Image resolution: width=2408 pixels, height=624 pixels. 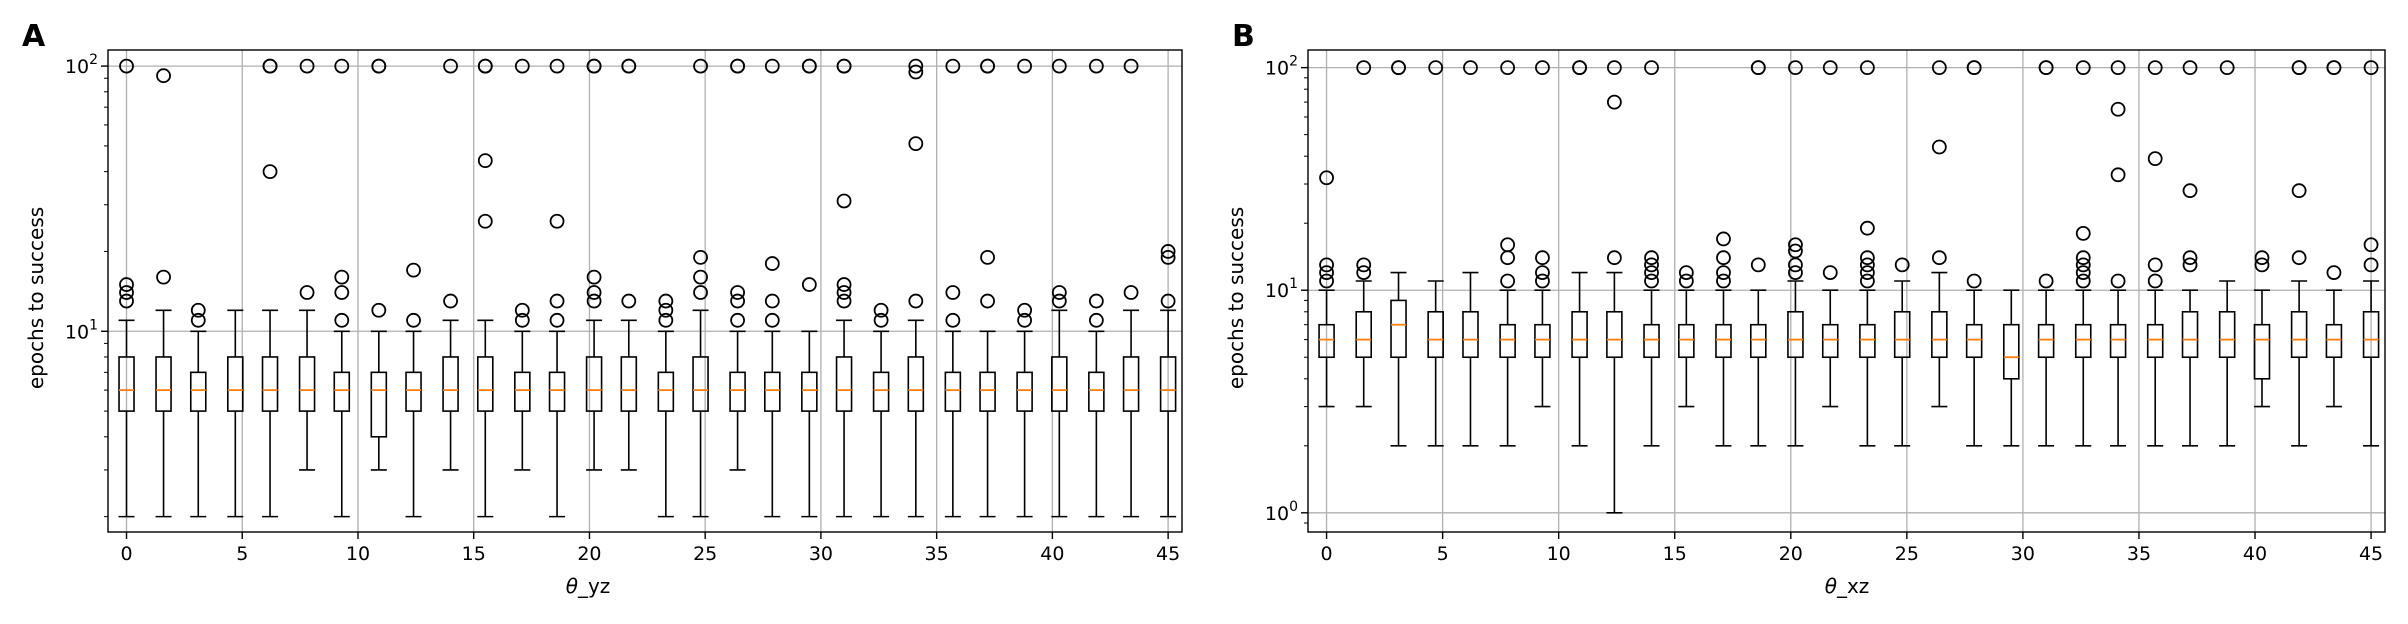 What do you see at coordinates (81, 65) in the screenshot?
I see `y-tick-label: 102` at bounding box center [81, 65].